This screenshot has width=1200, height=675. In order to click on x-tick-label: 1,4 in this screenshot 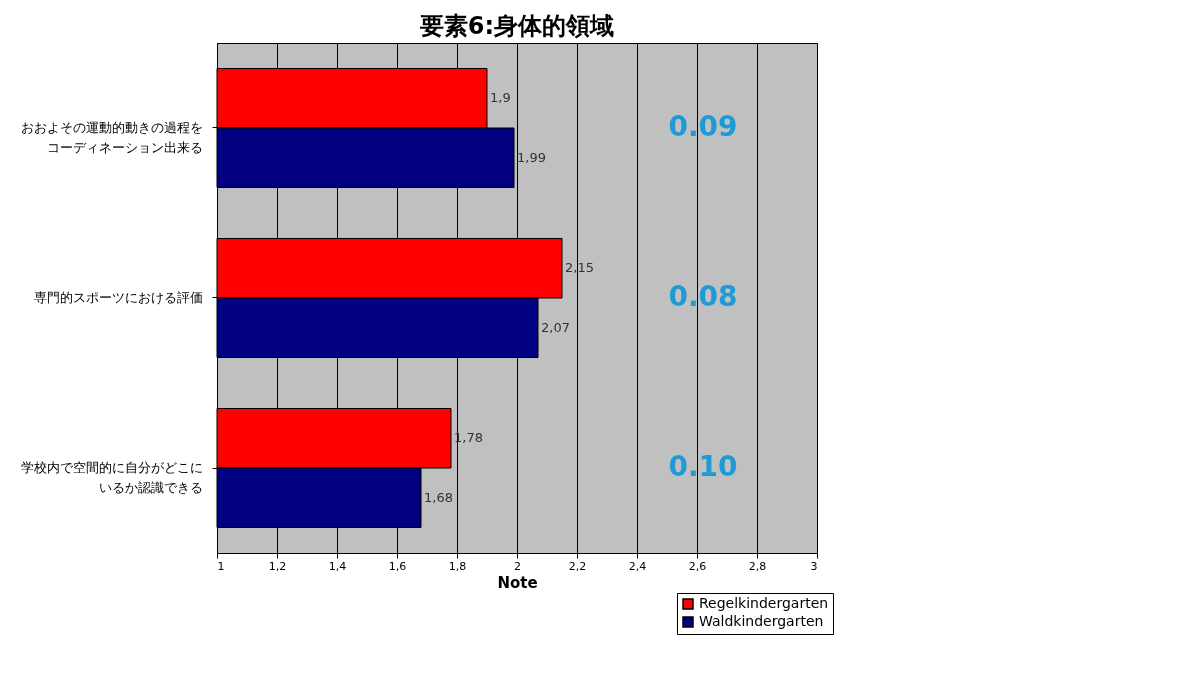, I will do `click(337, 566)`.